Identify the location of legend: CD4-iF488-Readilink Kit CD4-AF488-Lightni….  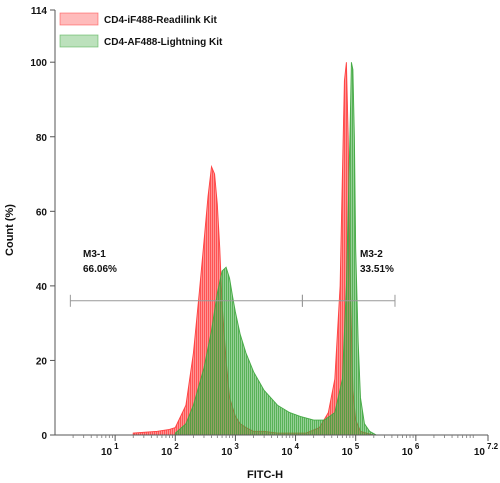
(141, 30).